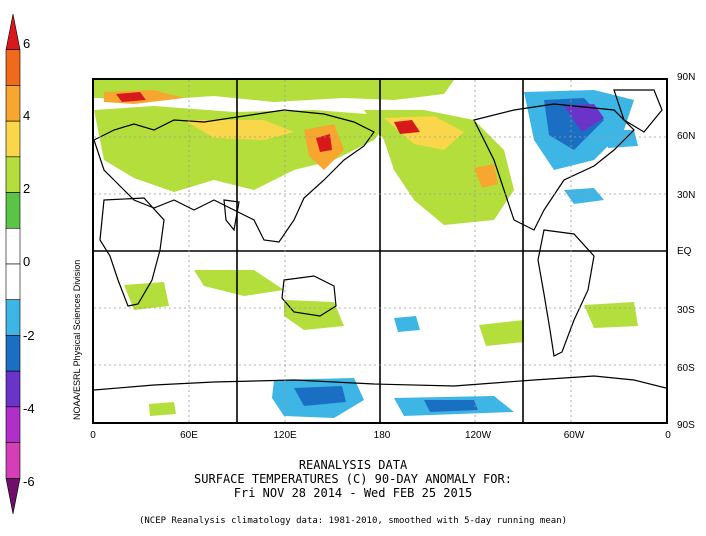 The height and width of the screenshot is (536, 706). I want to click on colorbar-label: -4, so click(29, 408).